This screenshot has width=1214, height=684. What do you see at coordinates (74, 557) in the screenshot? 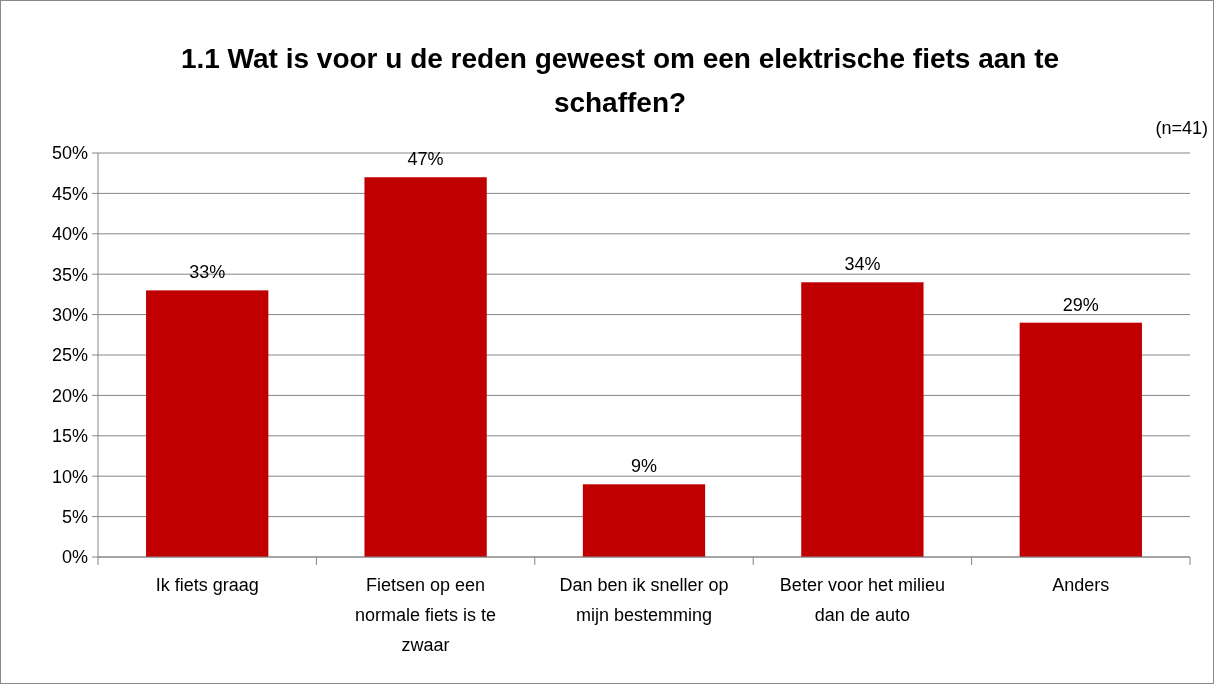
I see `y-tick-label: 0%` at bounding box center [74, 557].